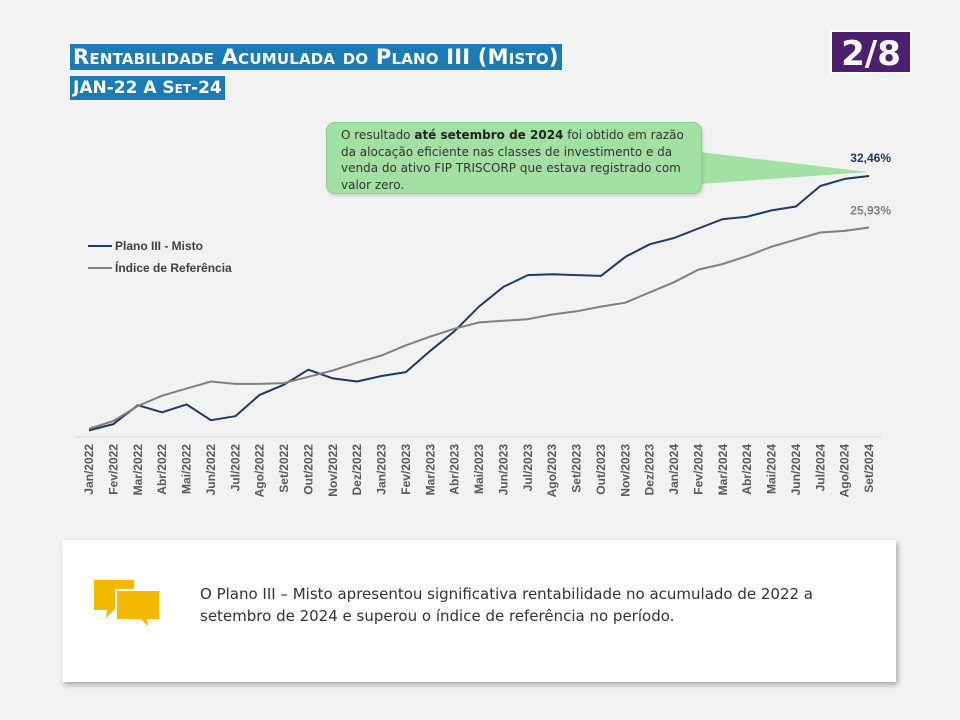  What do you see at coordinates (89, 469) in the screenshot?
I see `x-tick-label: Jan/2022` at bounding box center [89, 469].